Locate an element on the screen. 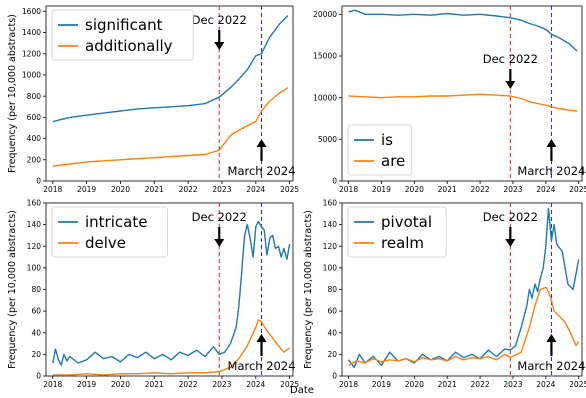 The height and width of the screenshot is (398, 586). y-tick-label: 200 is located at coordinates (34, 159).